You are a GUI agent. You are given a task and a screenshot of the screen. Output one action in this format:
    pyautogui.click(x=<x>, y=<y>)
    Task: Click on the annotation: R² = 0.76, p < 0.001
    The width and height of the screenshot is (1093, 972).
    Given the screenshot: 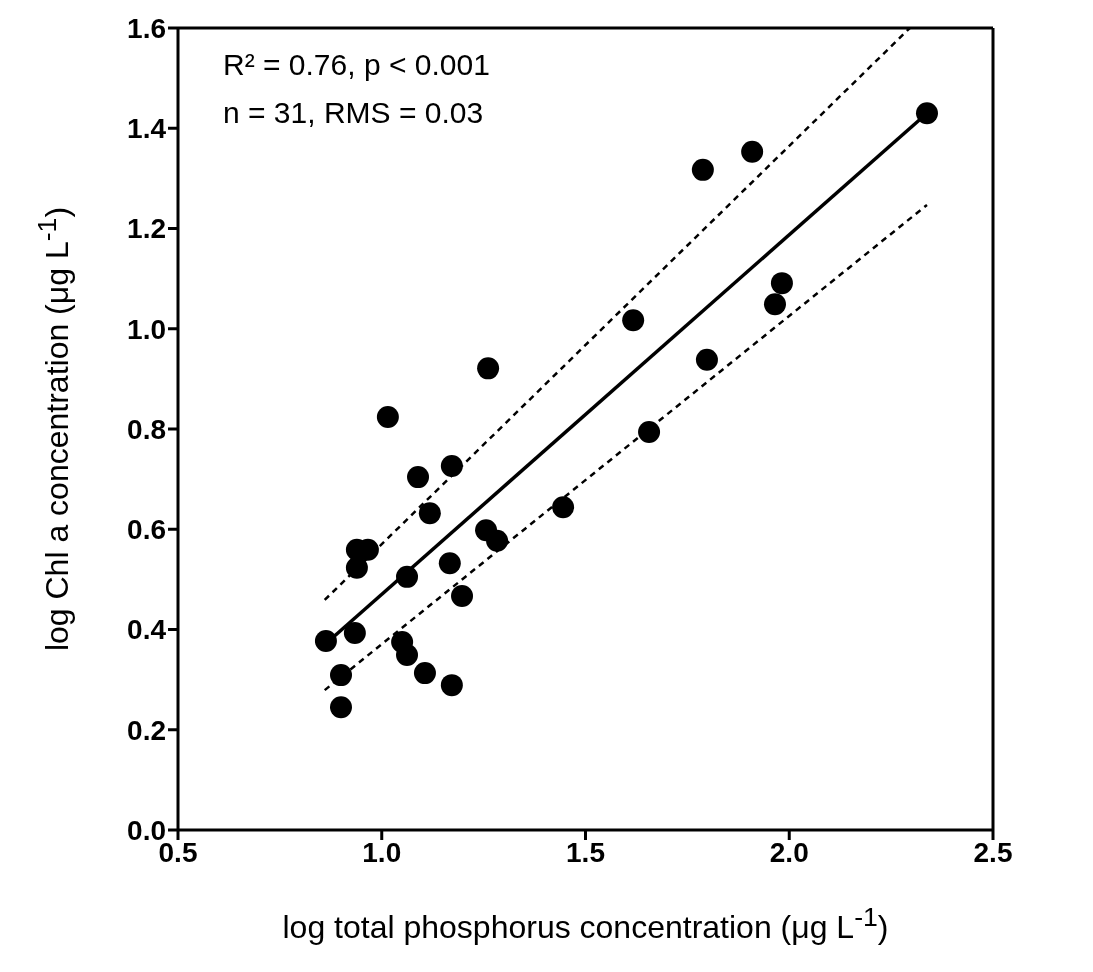 What is the action you would take?
    pyautogui.click(x=356, y=65)
    